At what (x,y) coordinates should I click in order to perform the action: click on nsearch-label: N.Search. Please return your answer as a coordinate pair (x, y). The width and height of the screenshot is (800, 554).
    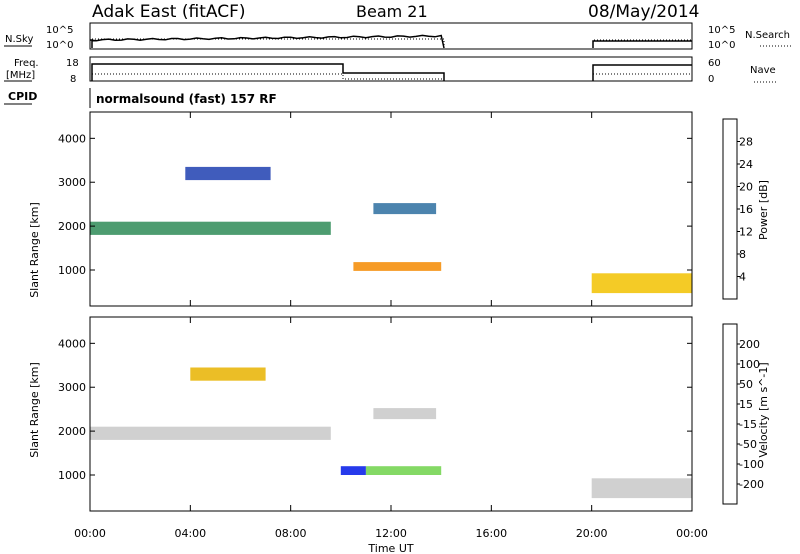
    Looking at the image, I should click on (767, 35).